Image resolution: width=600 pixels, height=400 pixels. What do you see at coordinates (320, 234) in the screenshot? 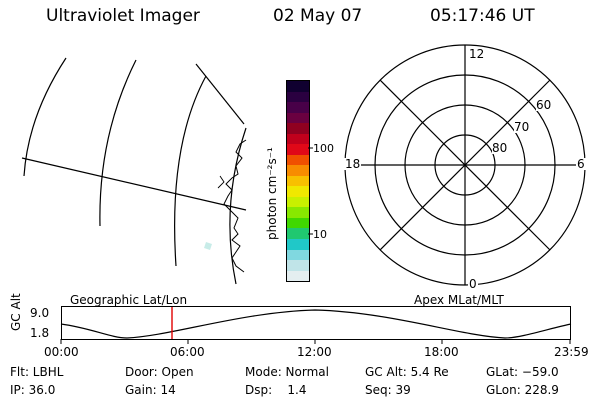
I see `colorbar-tick-10: 10` at bounding box center [320, 234].